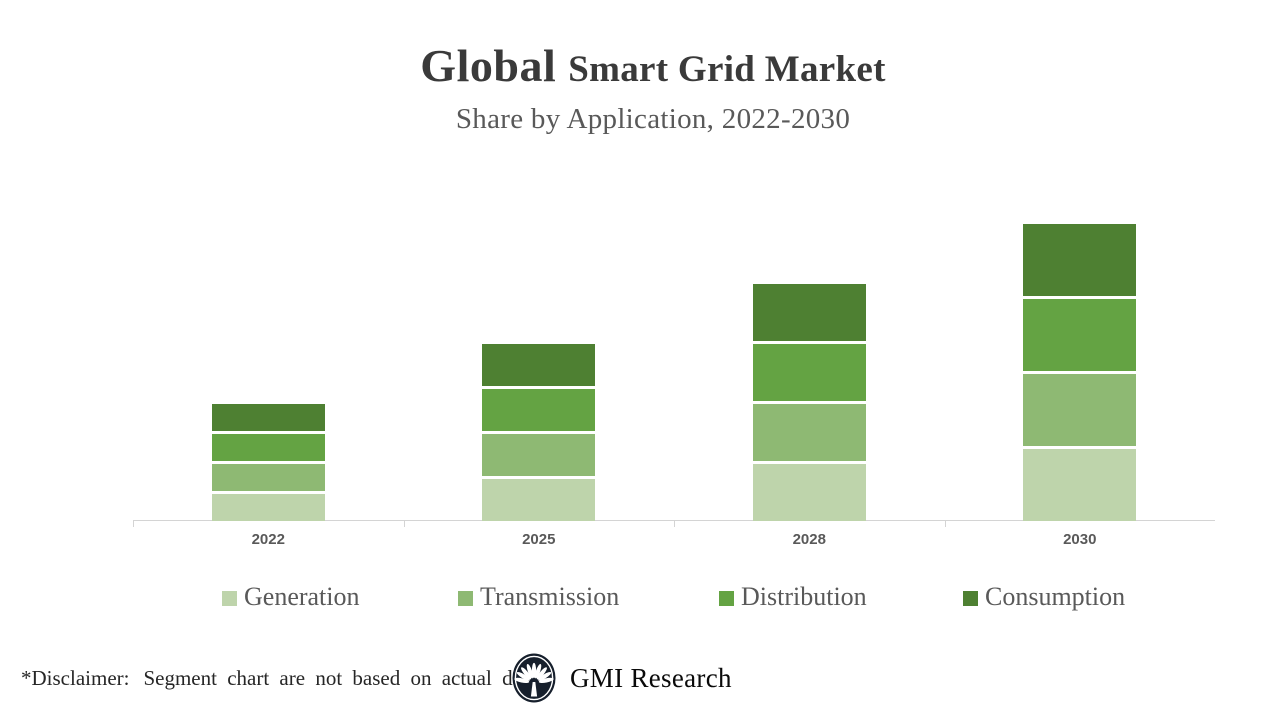 The width and height of the screenshot is (1280, 720). Describe the element at coordinates (727, 69) in the screenshot. I see `title-secondary: Smart Grid Market` at that location.